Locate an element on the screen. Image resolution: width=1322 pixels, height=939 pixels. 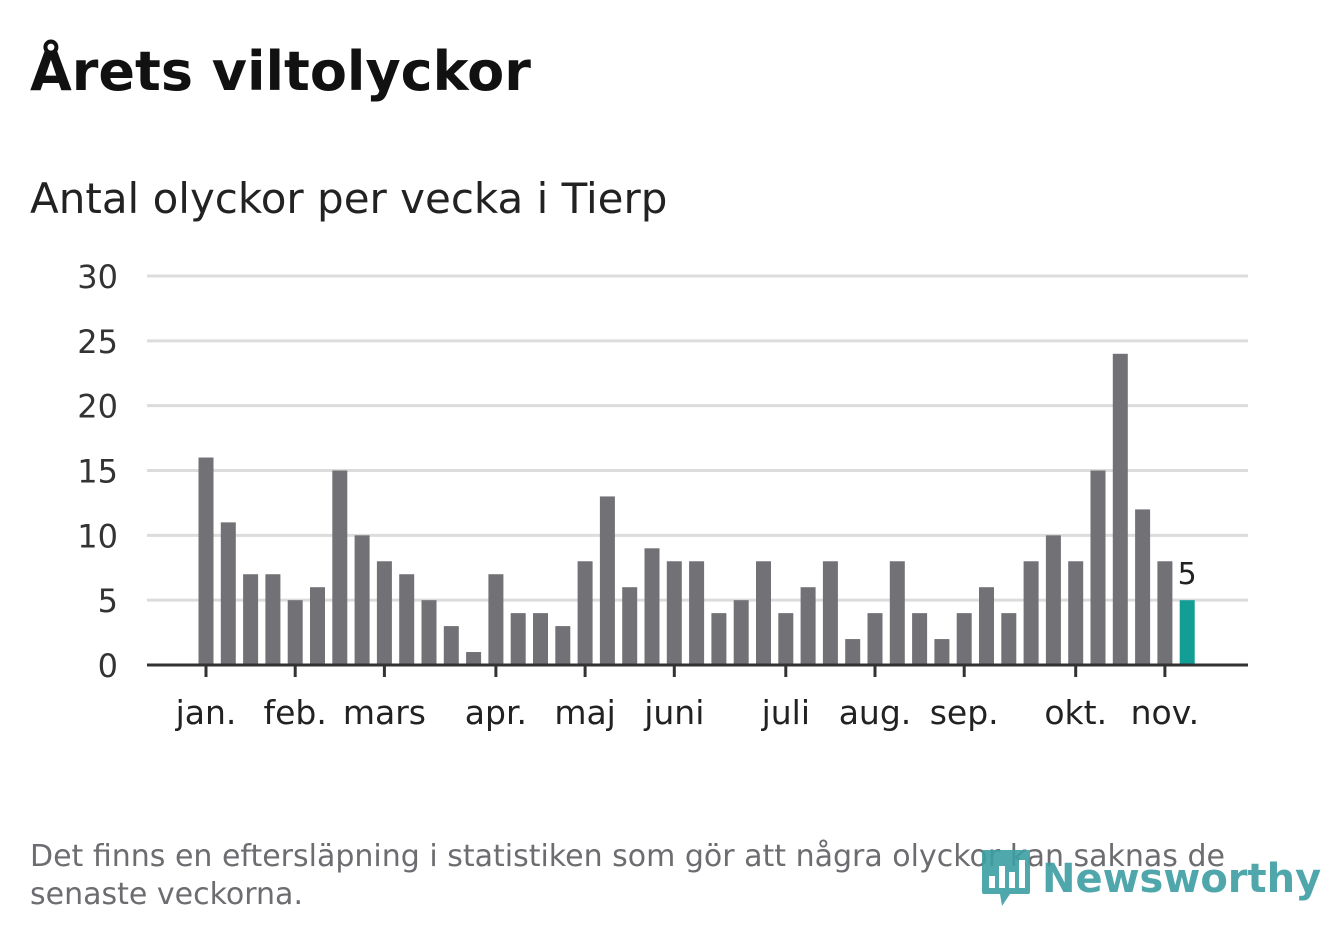
x-tick-label: feb. is located at coordinates (295, 712).